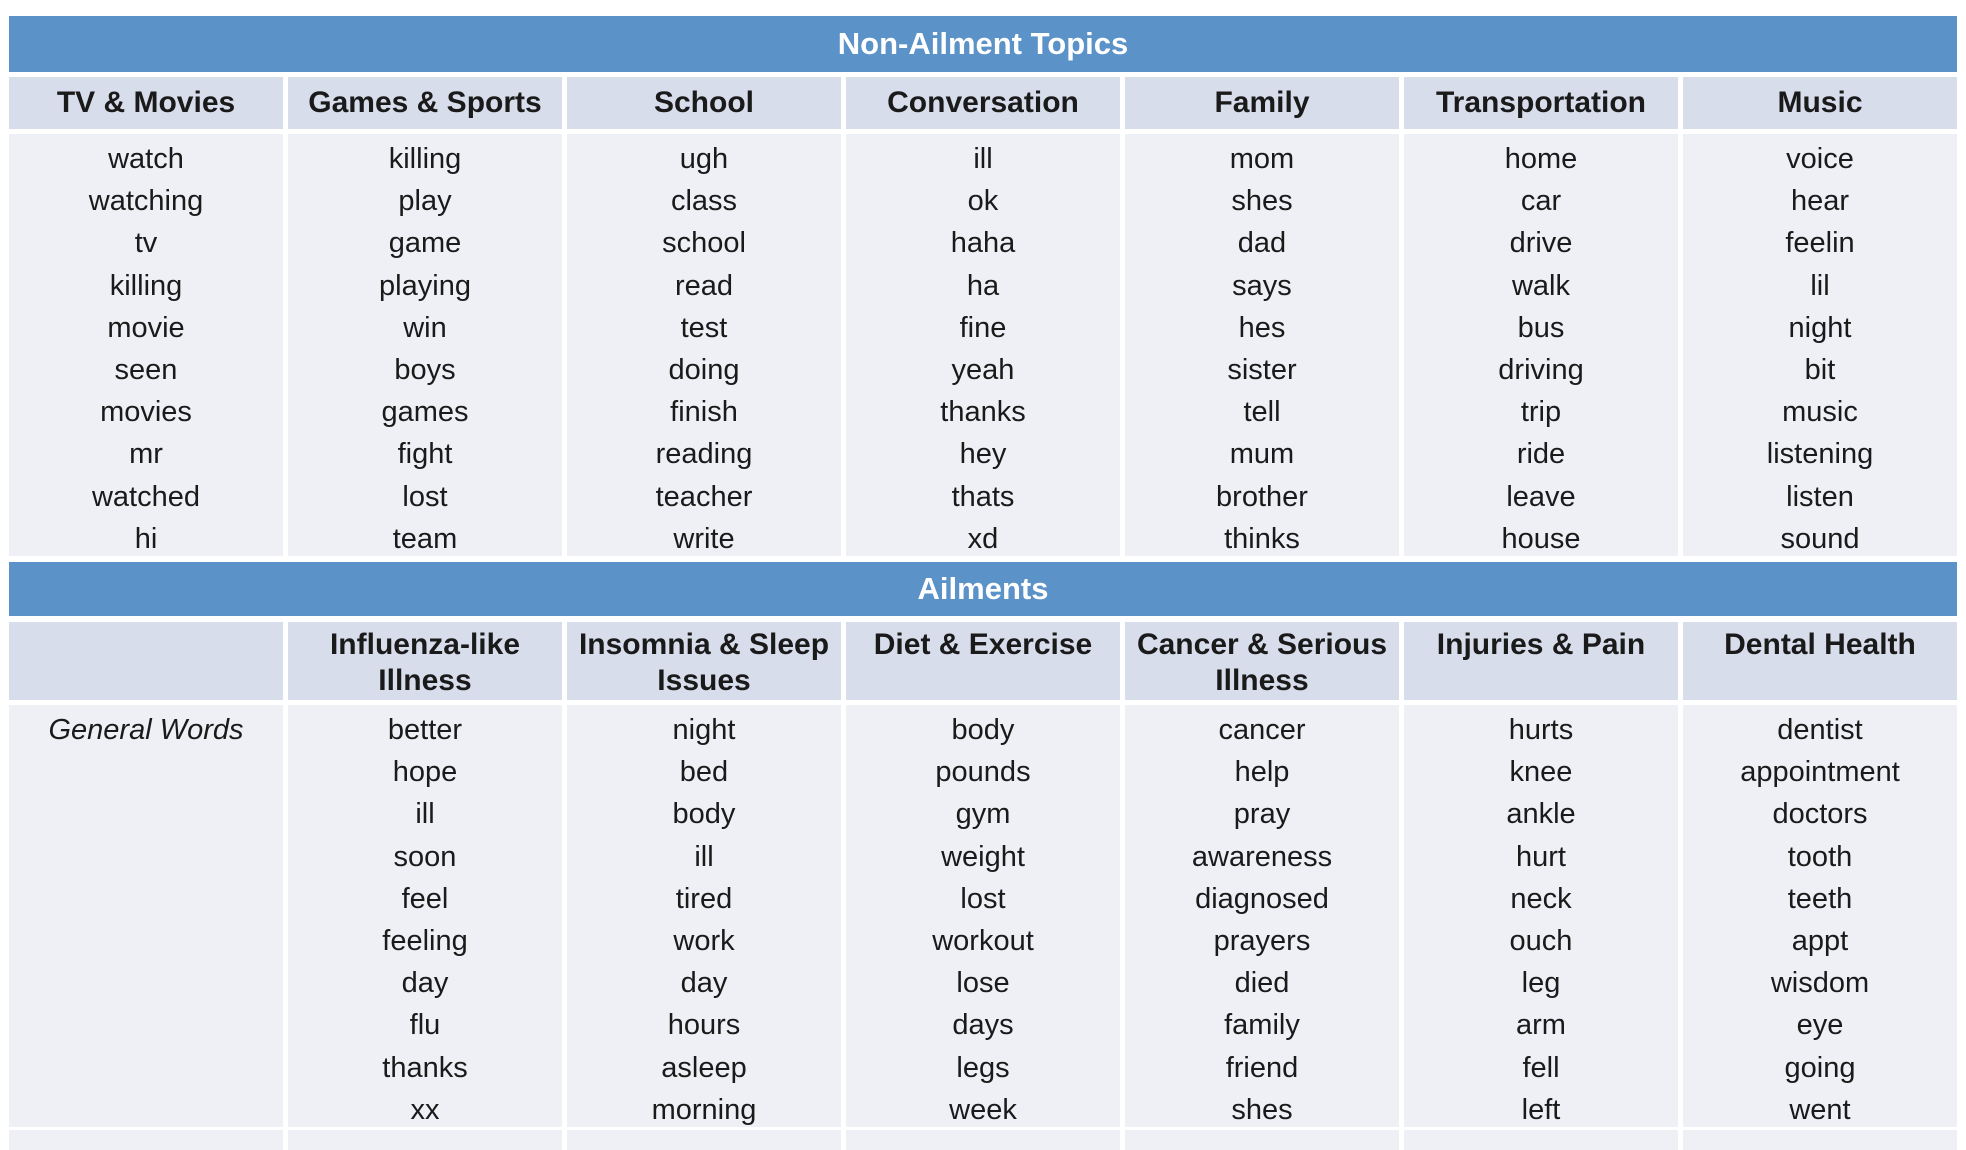  I want to click on topic-word: leave, so click(1541, 496).